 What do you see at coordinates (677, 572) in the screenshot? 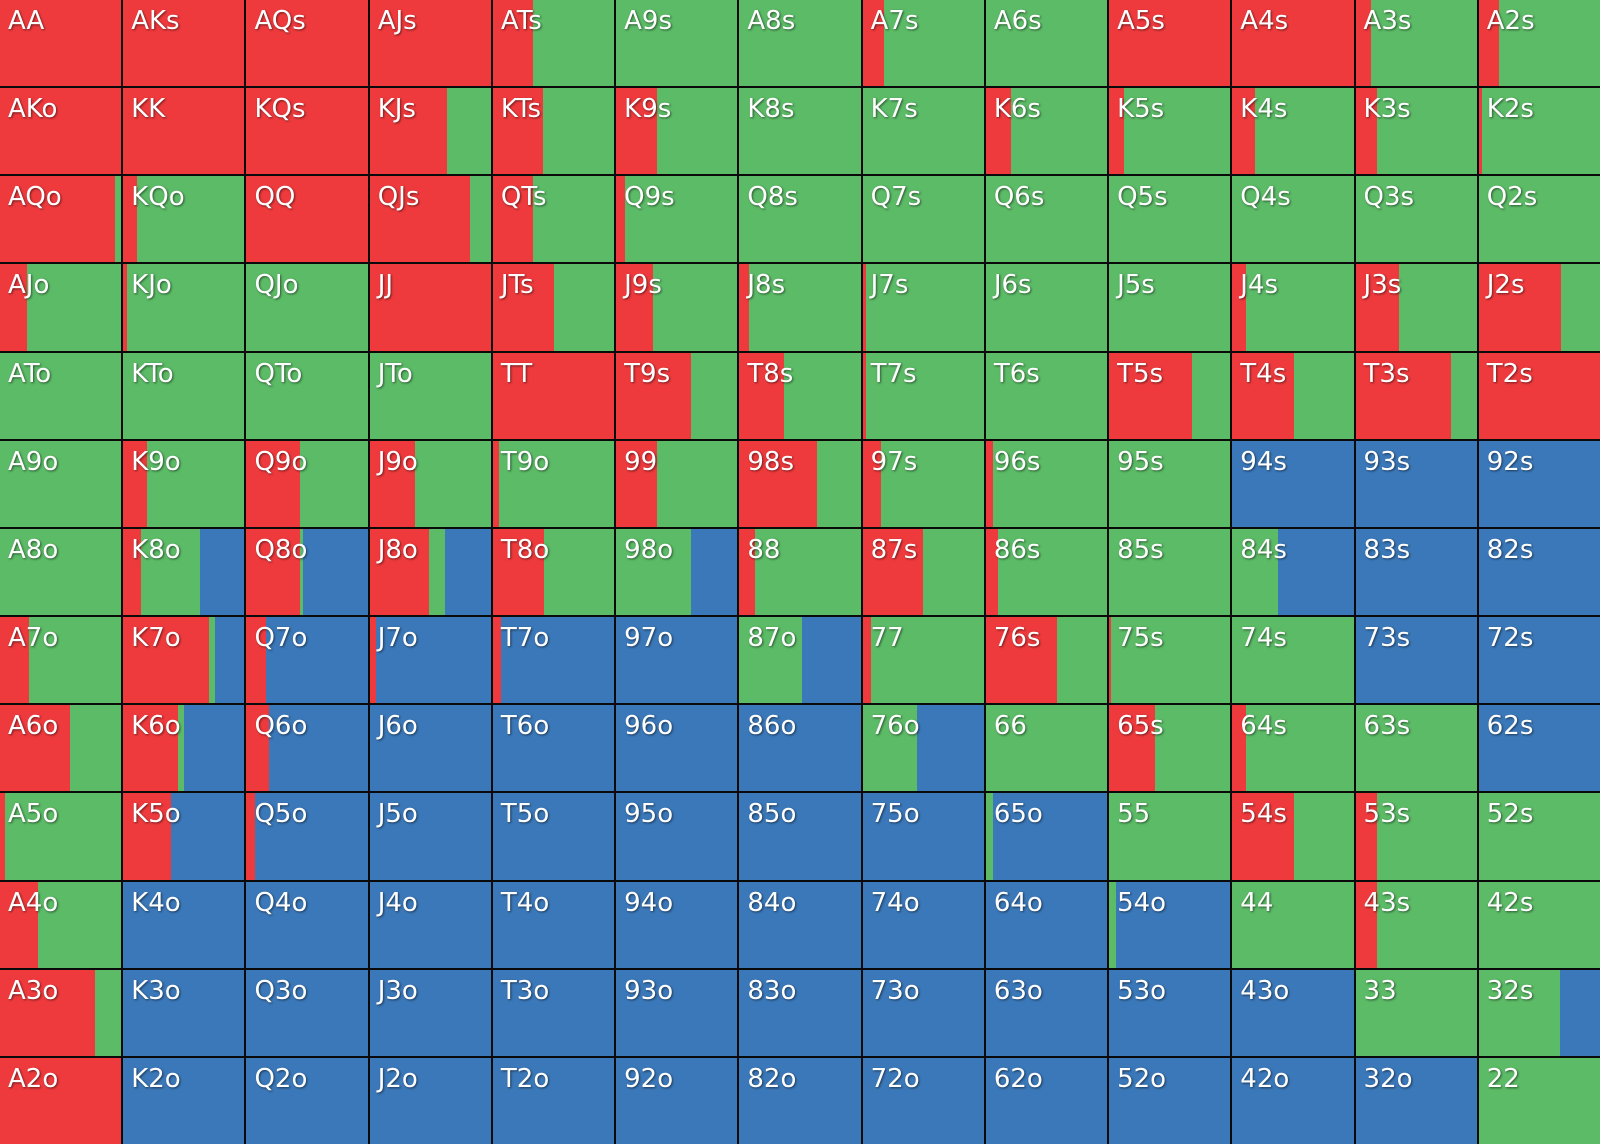
I see `hand-cell-98o: 98o` at bounding box center [677, 572].